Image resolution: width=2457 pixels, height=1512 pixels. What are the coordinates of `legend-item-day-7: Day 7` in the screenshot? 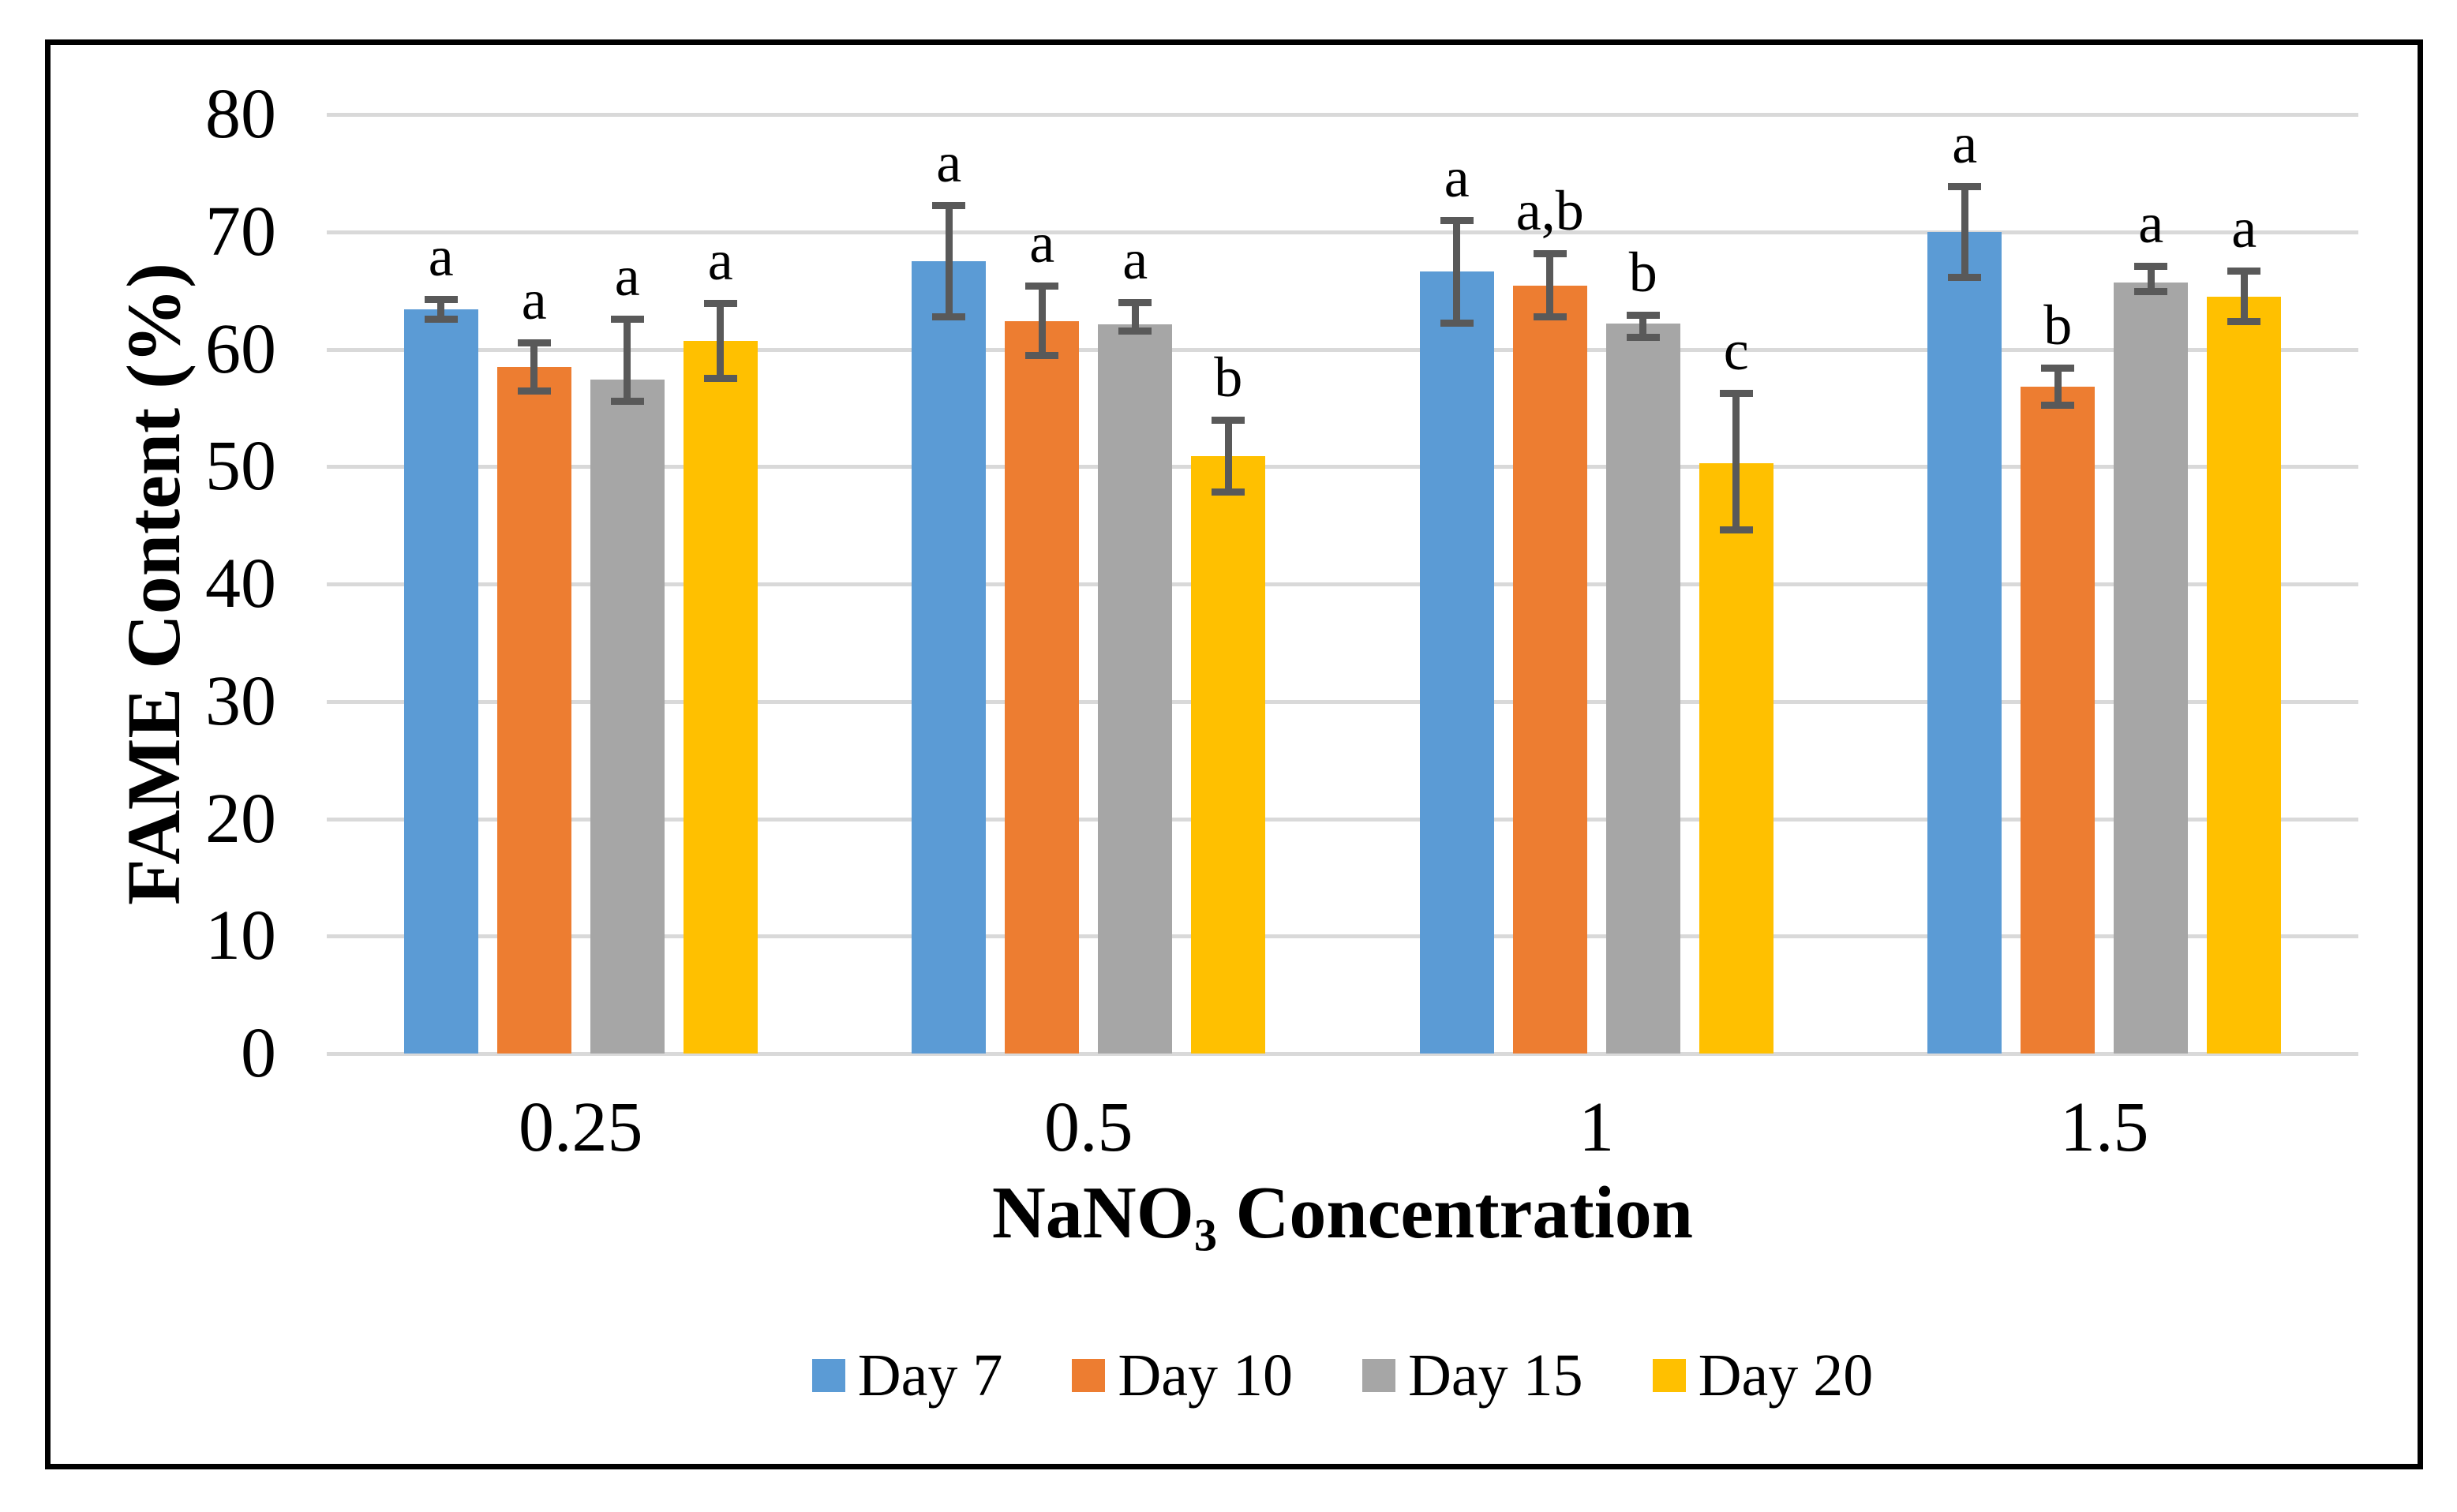 It's located at (907, 1375).